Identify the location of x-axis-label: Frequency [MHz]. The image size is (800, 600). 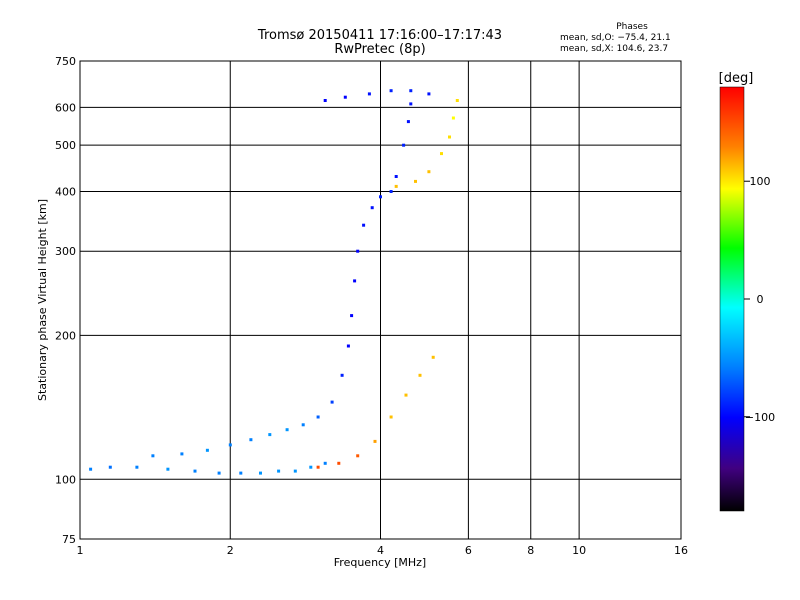
(380, 562).